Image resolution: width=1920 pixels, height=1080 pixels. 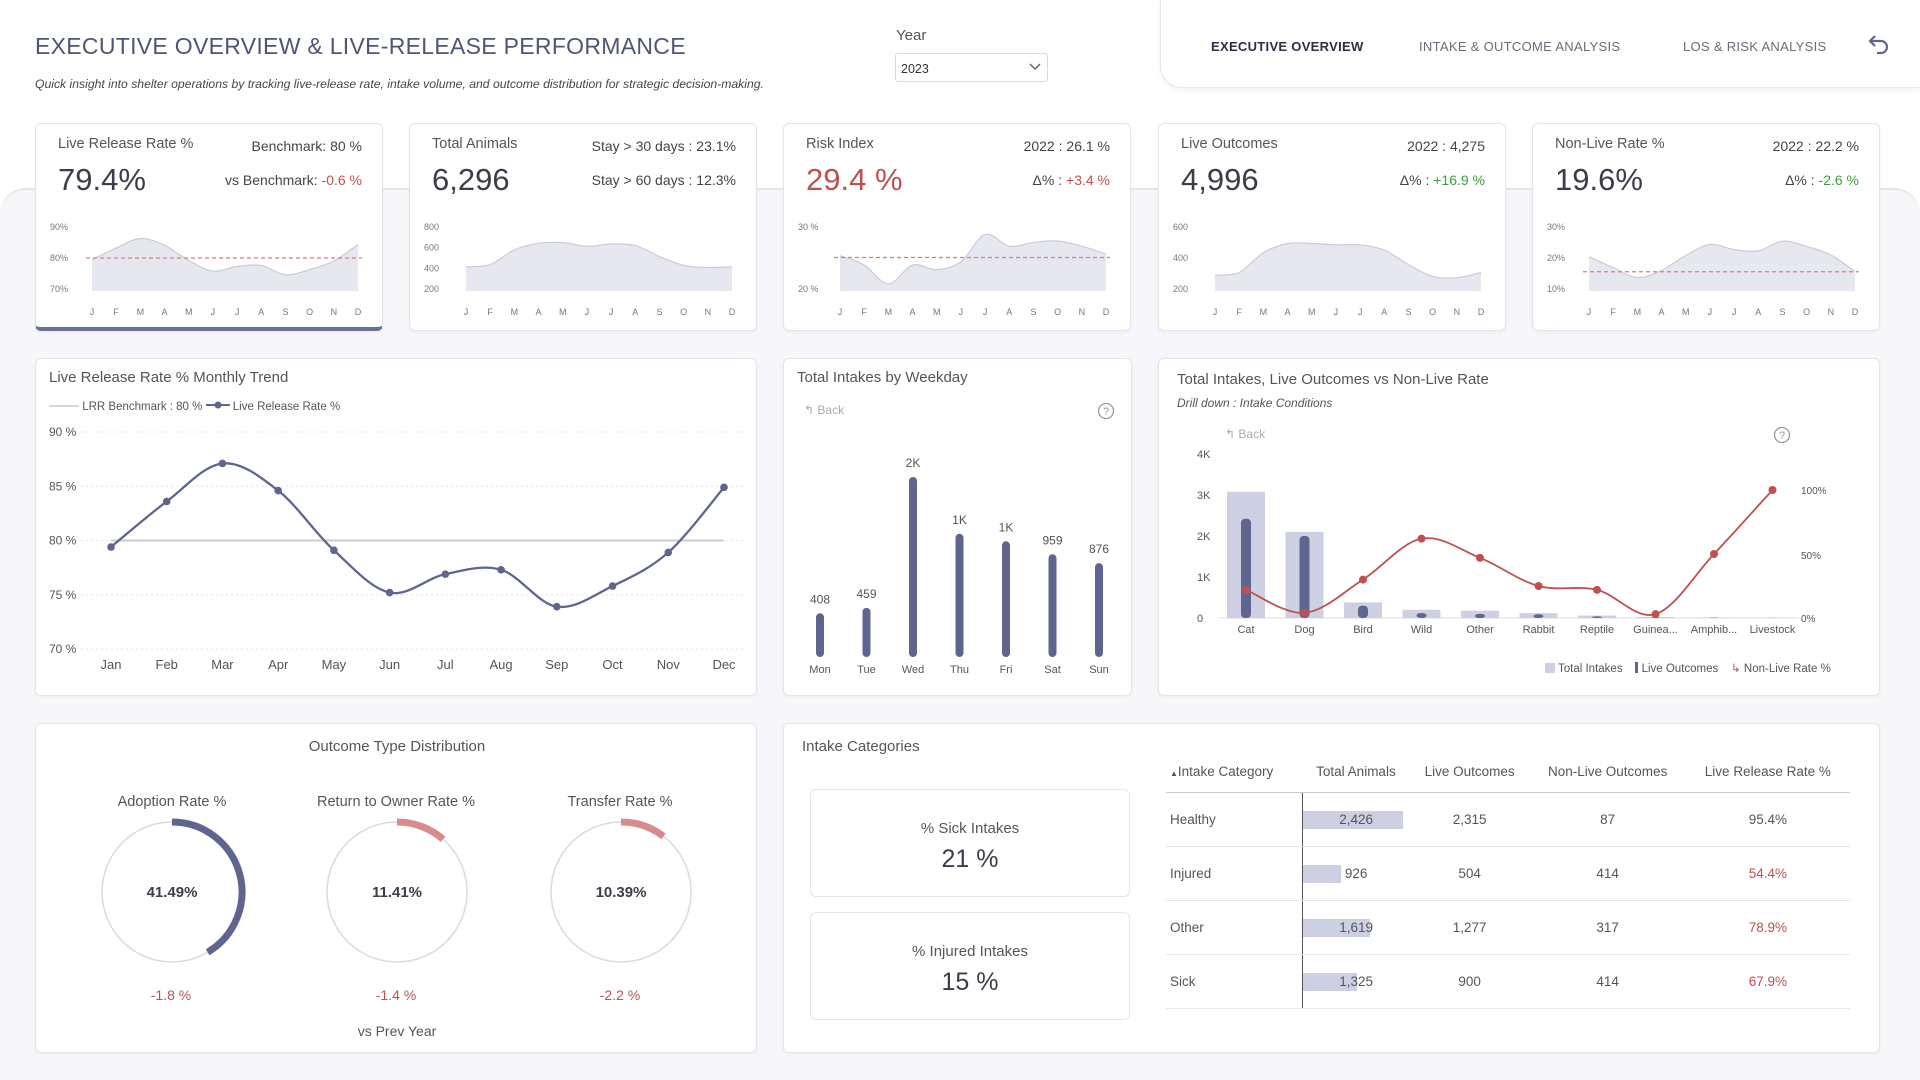 What do you see at coordinates (1767, 819) in the screenshot?
I see `live-release-rate-cell: 95.4%` at bounding box center [1767, 819].